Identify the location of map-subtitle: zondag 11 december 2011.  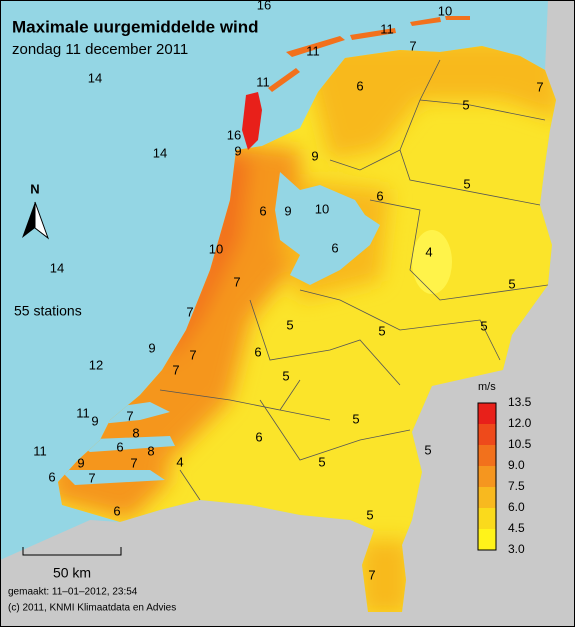
(100, 49).